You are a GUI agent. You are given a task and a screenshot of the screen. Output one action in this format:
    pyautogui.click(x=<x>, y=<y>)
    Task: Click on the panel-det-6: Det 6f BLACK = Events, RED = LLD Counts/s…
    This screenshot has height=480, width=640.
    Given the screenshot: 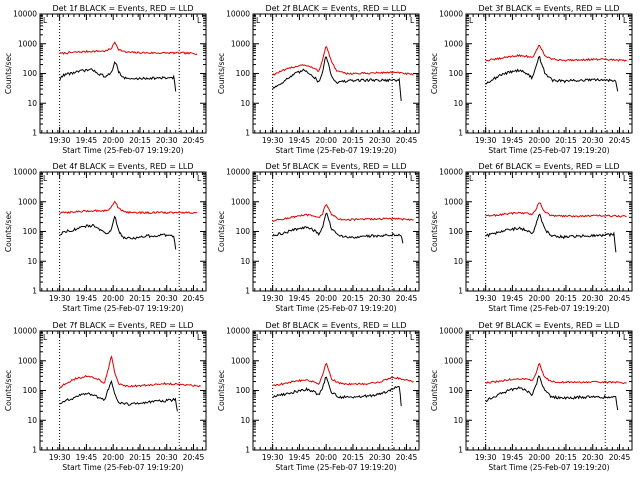 What is the action you would take?
    pyautogui.click(x=531, y=237)
    